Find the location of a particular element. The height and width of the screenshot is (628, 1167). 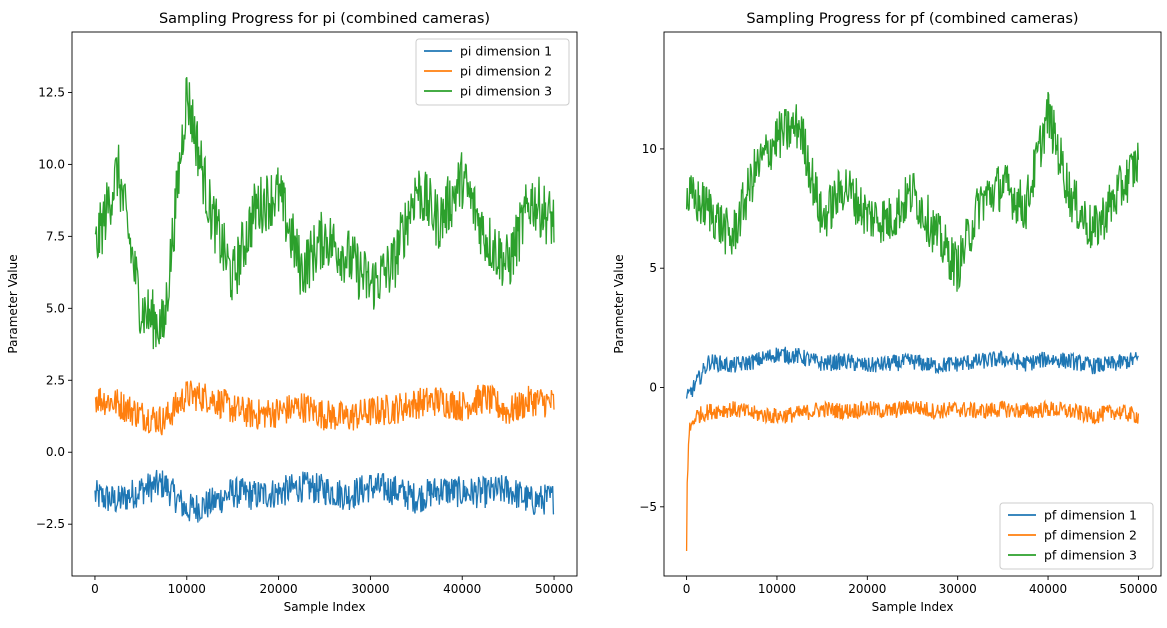

y-tick-label: 12.5 is located at coordinates (51, 92).